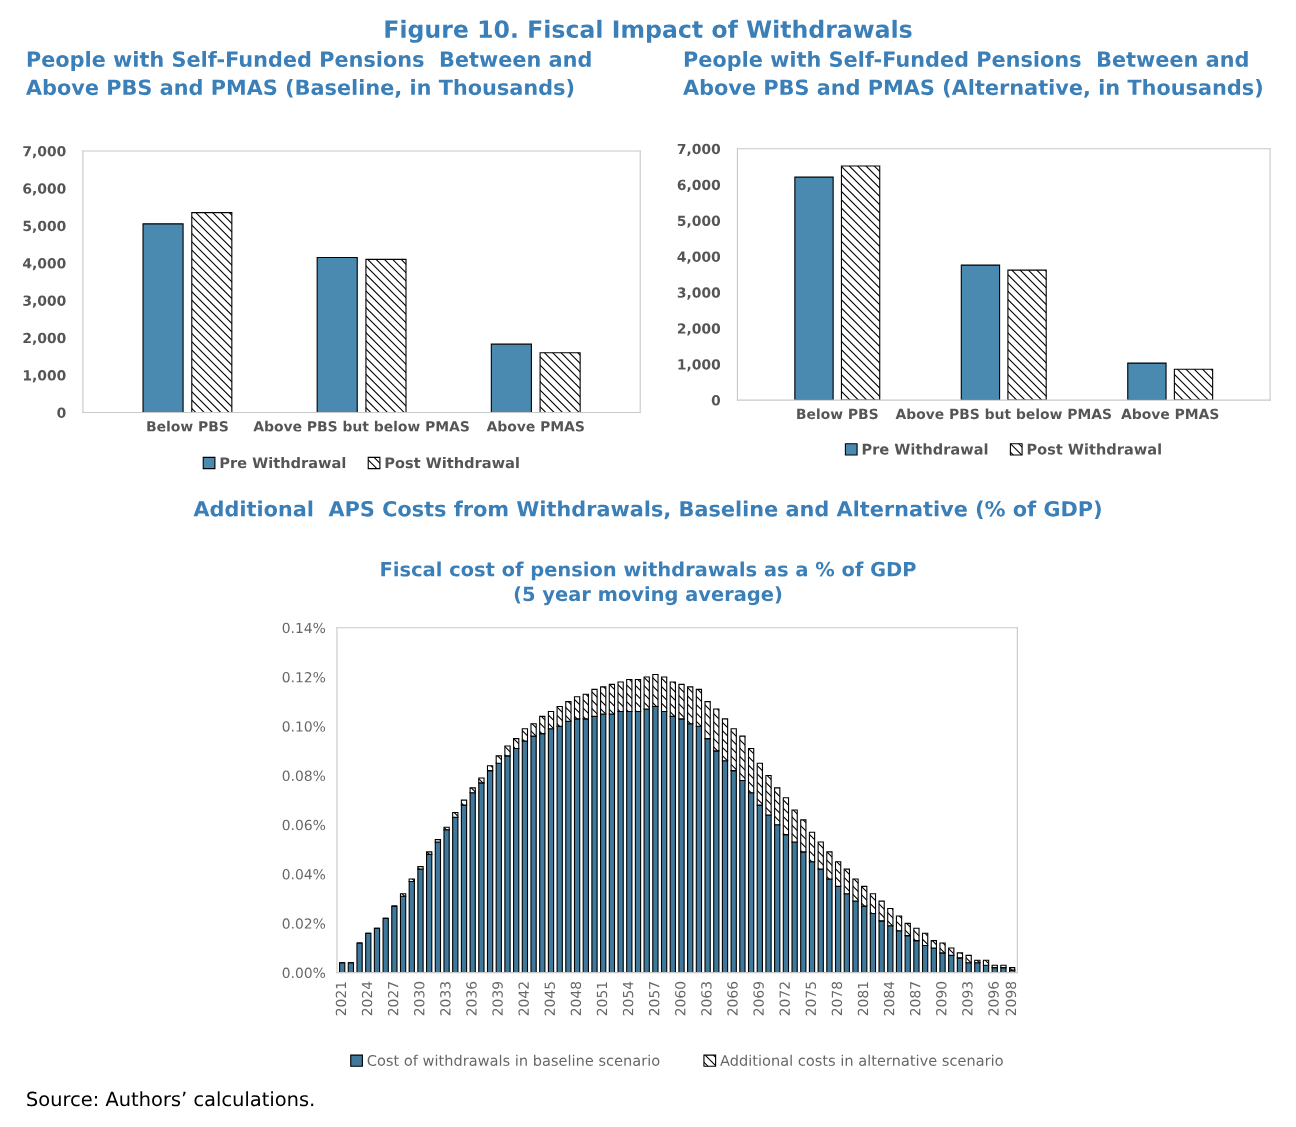  I want to click on y-tick-label: 0.08%, so click(304, 776).